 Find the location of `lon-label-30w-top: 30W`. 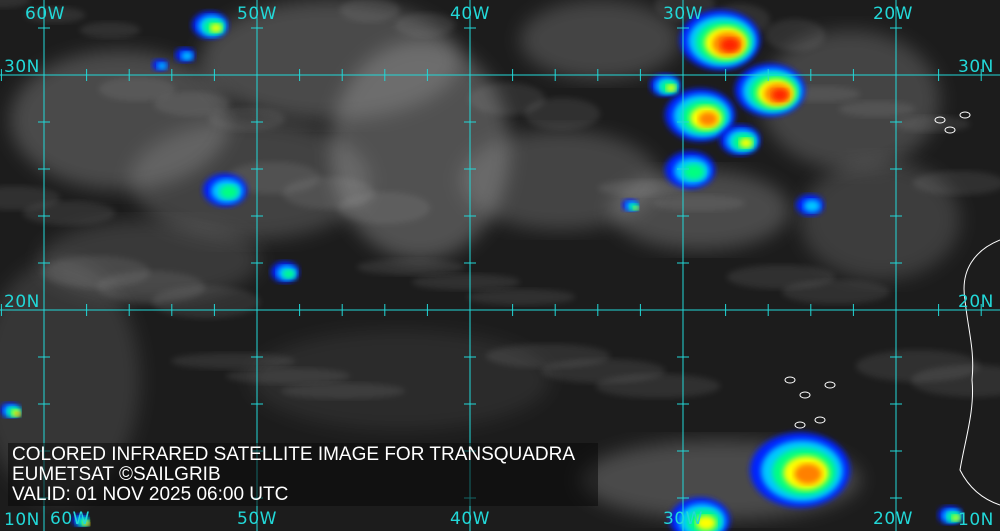

lon-label-30w-top: 30W is located at coordinates (683, 14).